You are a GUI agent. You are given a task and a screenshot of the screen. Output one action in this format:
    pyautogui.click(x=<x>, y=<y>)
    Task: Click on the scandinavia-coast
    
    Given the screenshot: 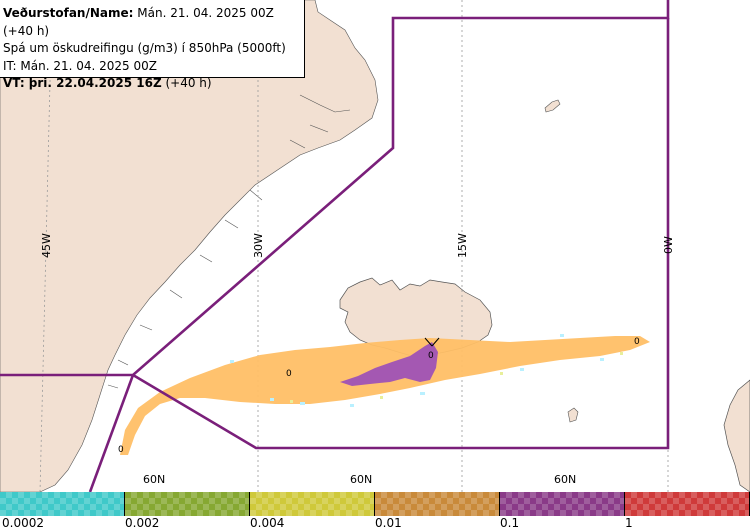 What is the action you would take?
    pyautogui.click(x=736, y=435)
    